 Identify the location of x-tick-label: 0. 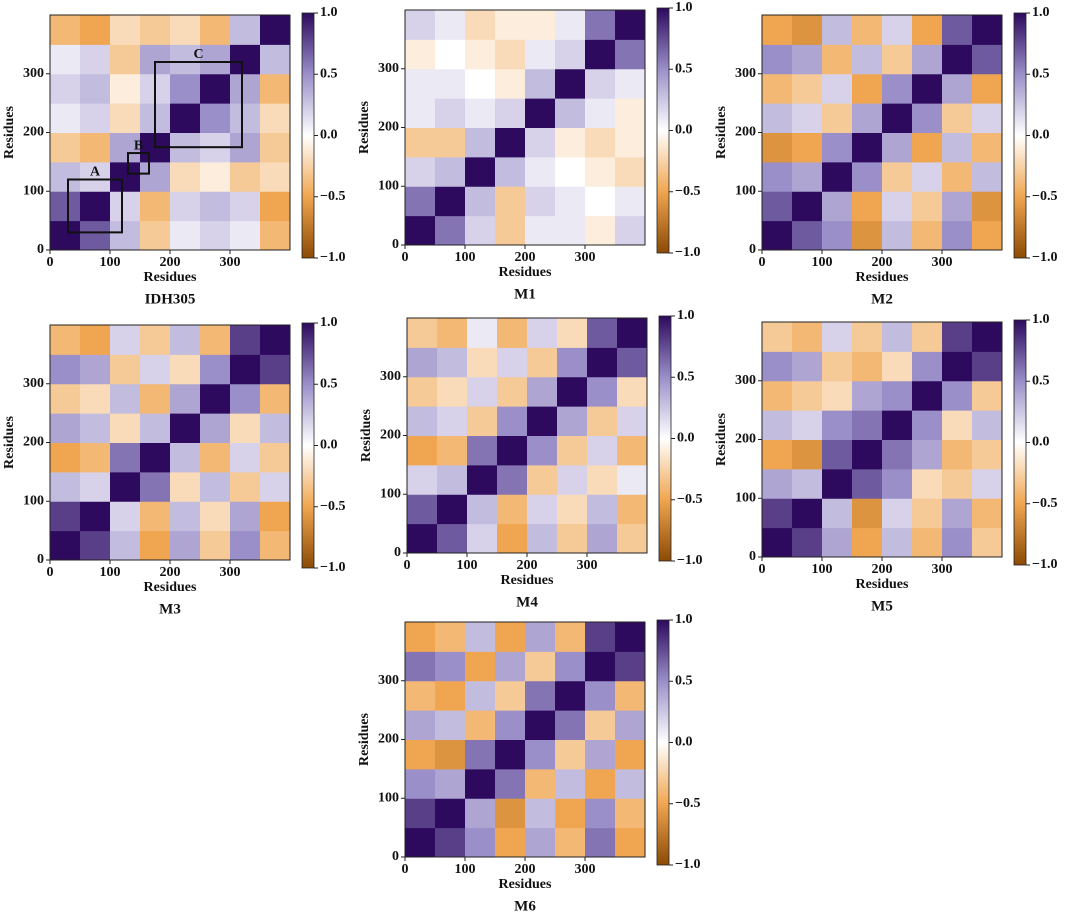
(762, 569).